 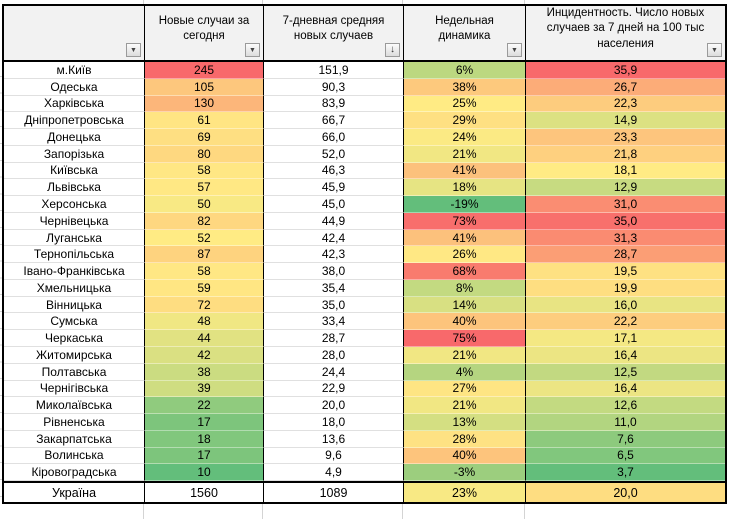 I want to click on new-cases-cell: 57, so click(x=204, y=188).